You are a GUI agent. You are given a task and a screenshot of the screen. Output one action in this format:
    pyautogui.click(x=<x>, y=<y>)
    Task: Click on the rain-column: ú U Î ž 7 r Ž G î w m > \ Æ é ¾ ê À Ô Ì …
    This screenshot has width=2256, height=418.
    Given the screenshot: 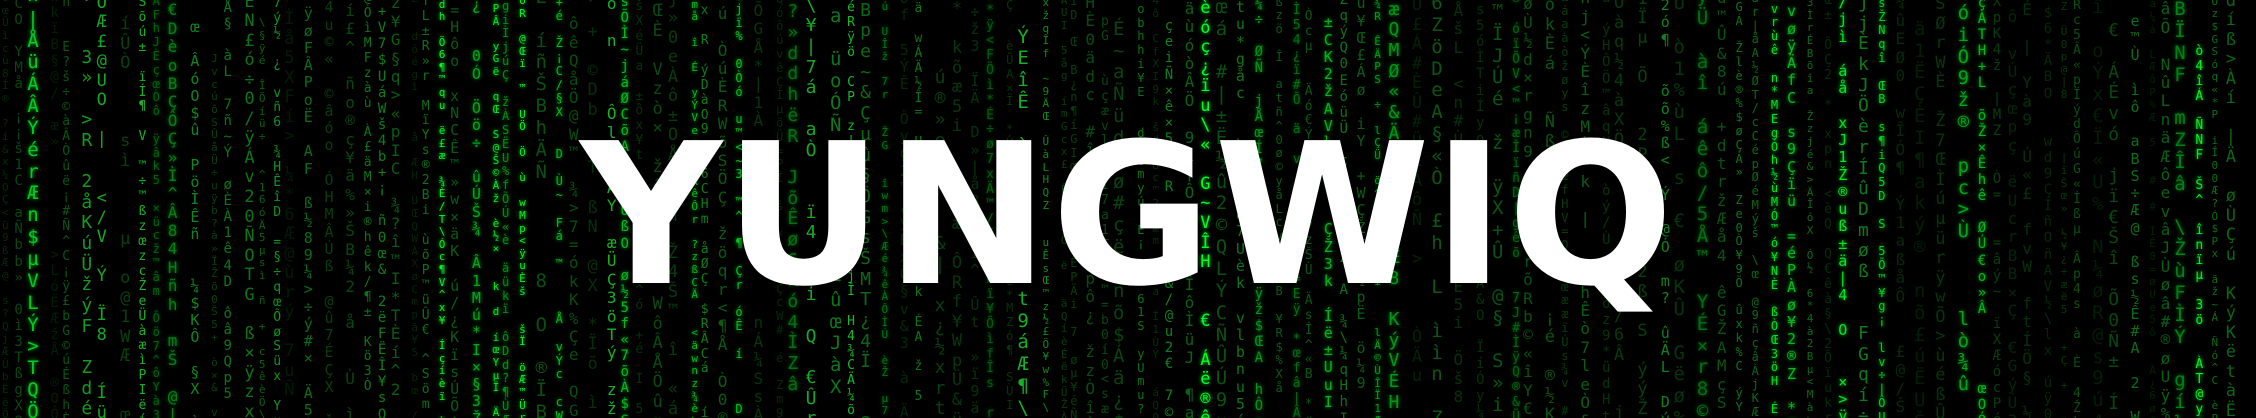 What is the action you would take?
    pyautogui.click(x=885, y=209)
    